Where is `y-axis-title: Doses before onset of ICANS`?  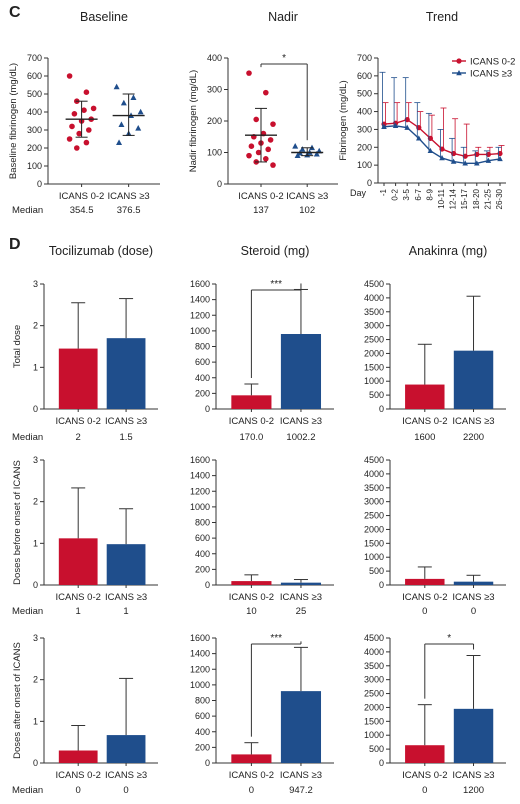 y-axis-title: Doses before onset of ICANS is located at coordinates (17, 522).